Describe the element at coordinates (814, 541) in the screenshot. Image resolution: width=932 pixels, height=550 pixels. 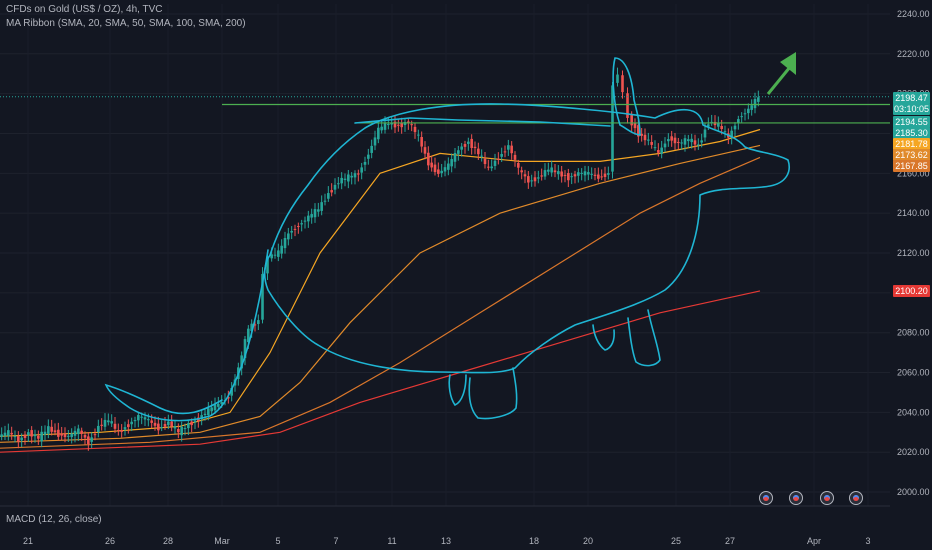
I see `x-tick-label: Apr` at that location.